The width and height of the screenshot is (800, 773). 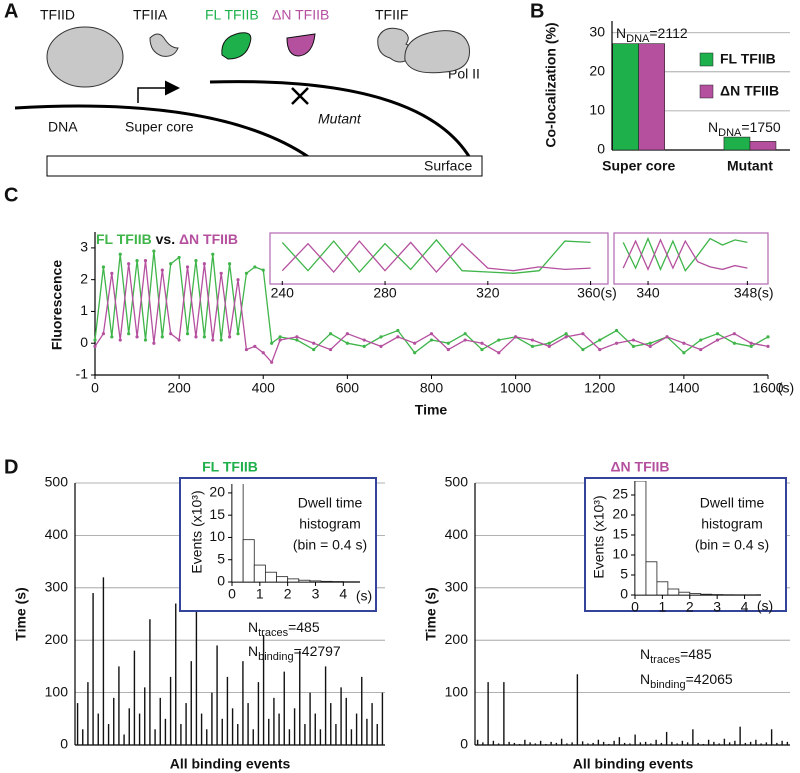 What do you see at coordinates (685, 255) in the screenshot?
I see `trace` at bounding box center [685, 255].